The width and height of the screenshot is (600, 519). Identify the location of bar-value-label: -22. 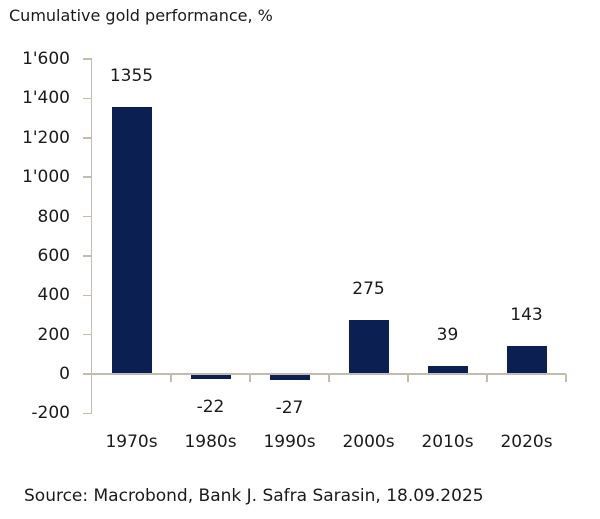
(210, 407).